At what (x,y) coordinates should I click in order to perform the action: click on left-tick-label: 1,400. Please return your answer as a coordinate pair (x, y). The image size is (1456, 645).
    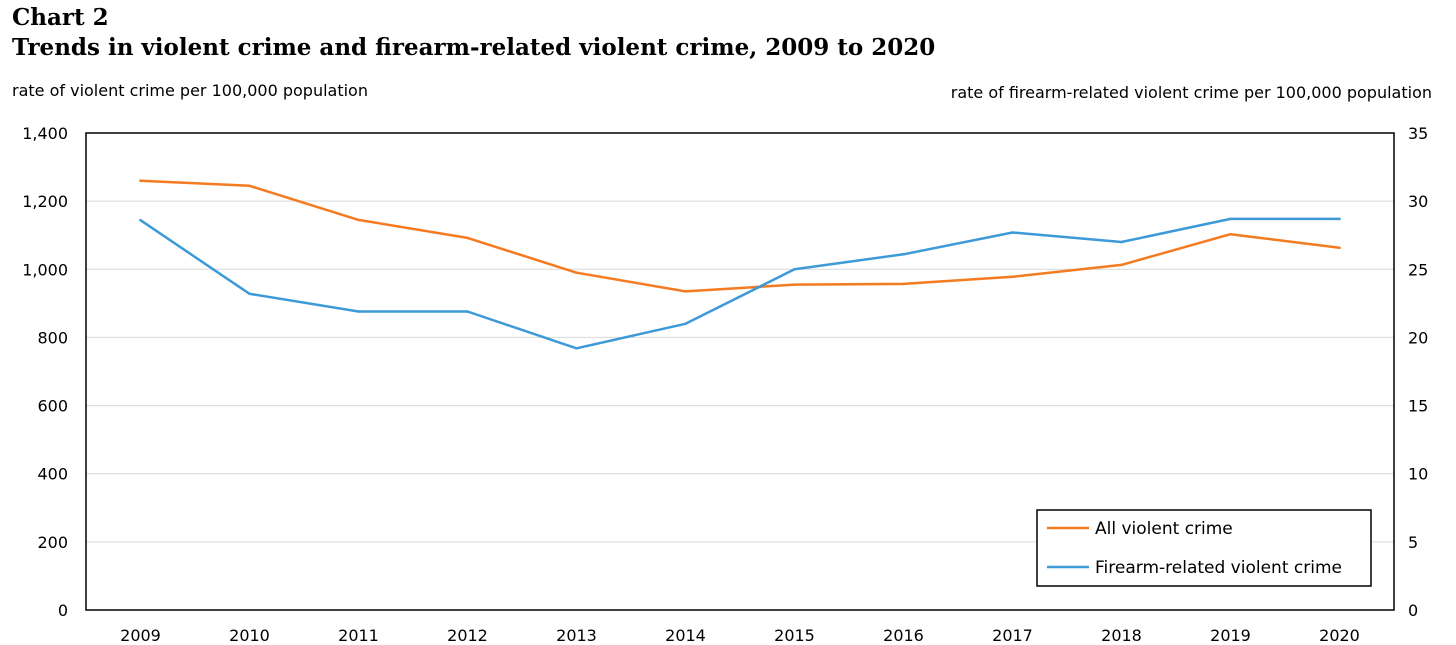
    Looking at the image, I should click on (45, 133).